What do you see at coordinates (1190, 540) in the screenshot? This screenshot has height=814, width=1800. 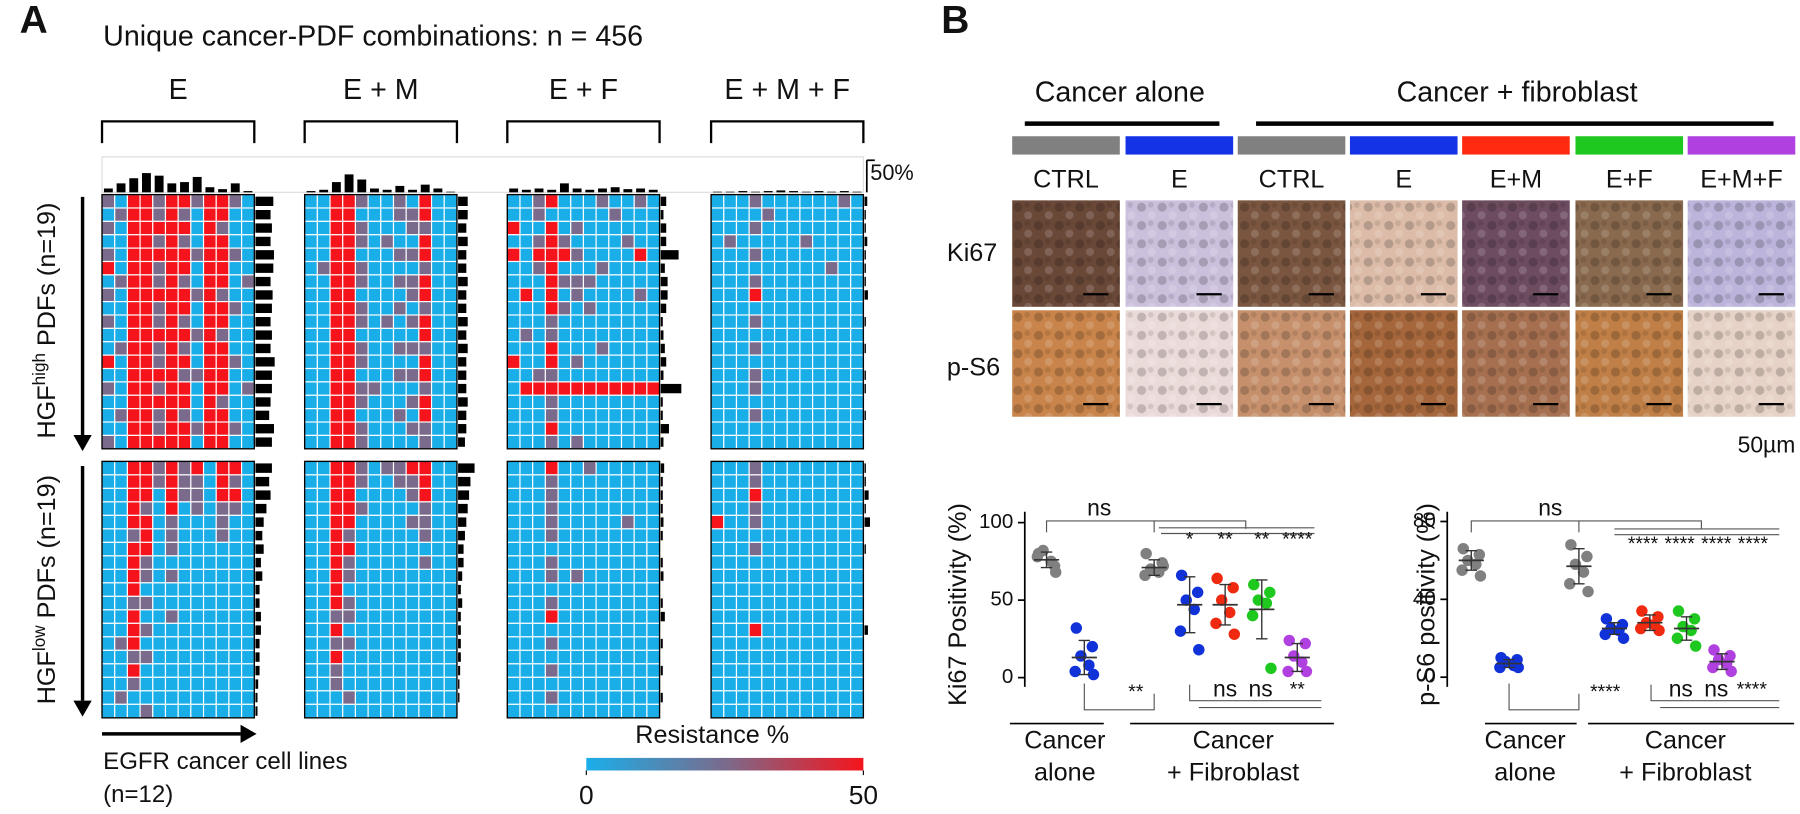 I see `significance: *` at bounding box center [1190, 540].